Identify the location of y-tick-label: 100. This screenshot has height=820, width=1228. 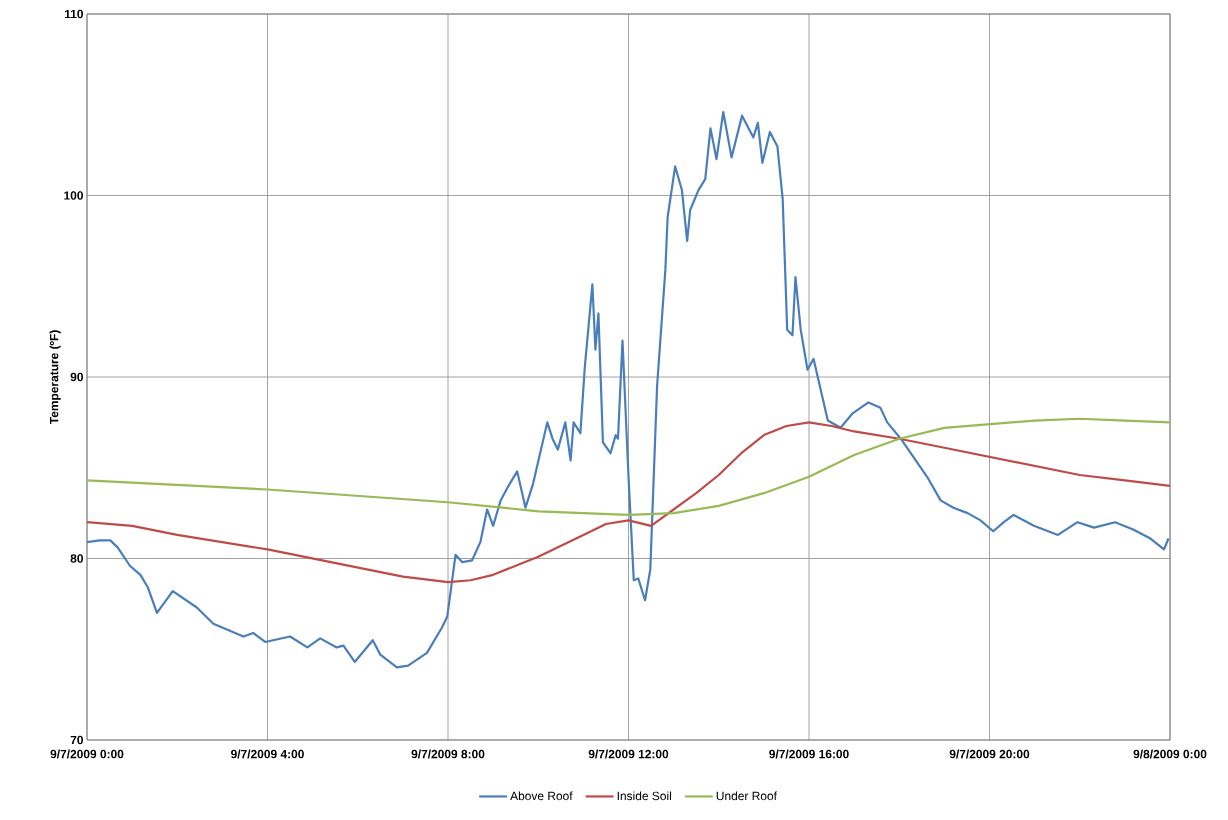
(73, 195).